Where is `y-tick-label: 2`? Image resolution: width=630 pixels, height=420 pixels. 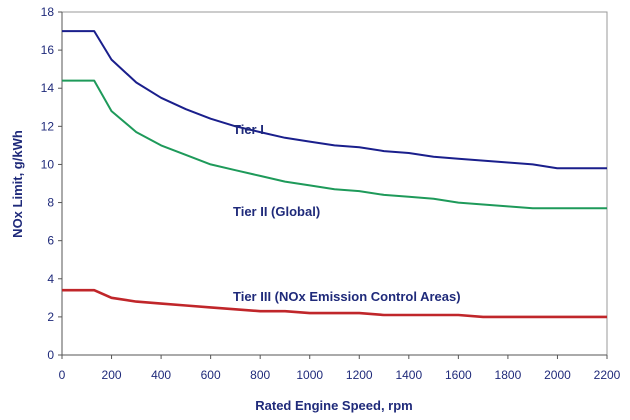 y-tick-label: 2 is located at coordinates (50, 317).